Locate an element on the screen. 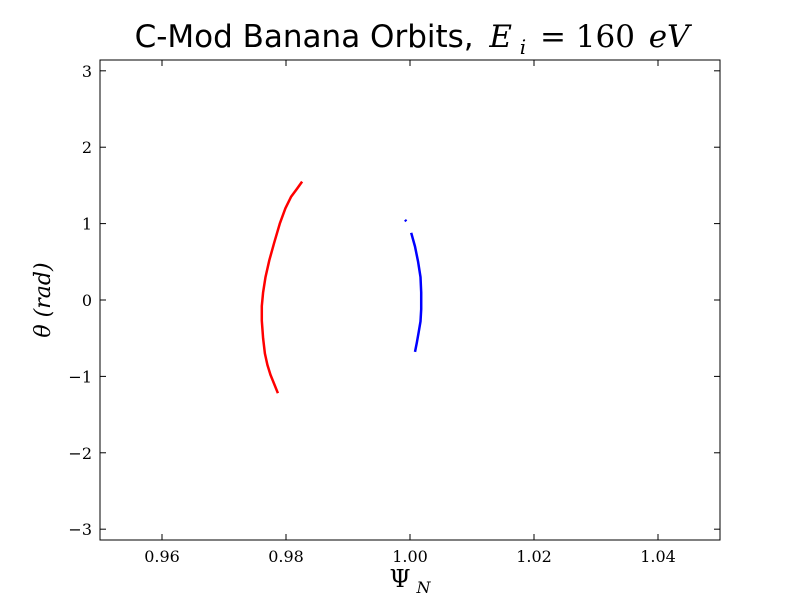  x-axis-label-sub: N is located at coordinates (424, 587).